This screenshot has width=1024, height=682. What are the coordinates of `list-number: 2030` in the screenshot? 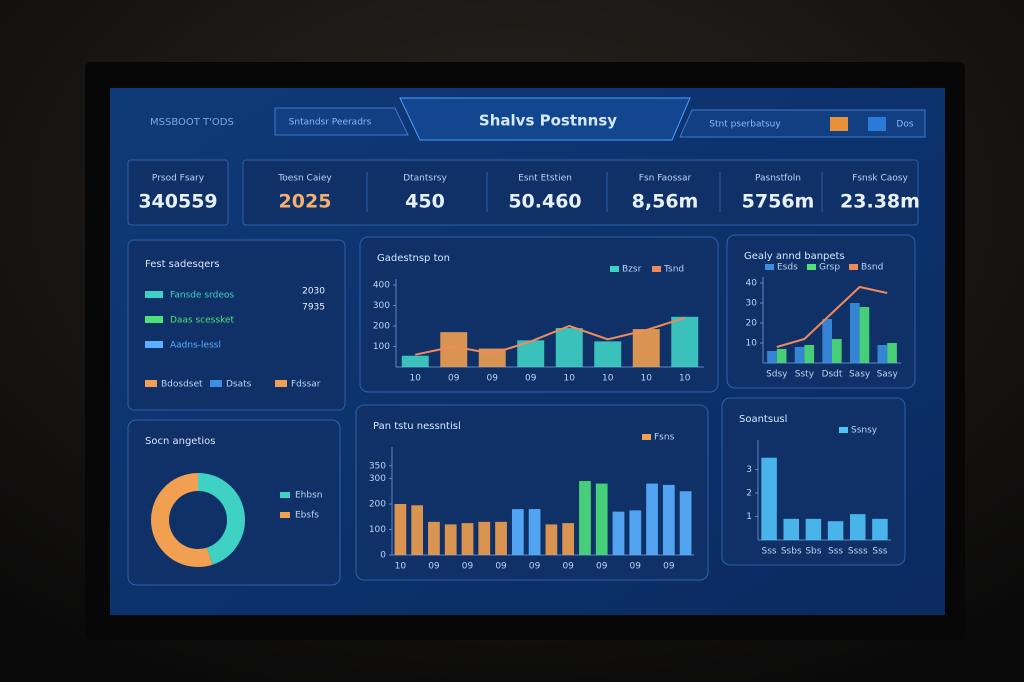 It's located at (313, 292).